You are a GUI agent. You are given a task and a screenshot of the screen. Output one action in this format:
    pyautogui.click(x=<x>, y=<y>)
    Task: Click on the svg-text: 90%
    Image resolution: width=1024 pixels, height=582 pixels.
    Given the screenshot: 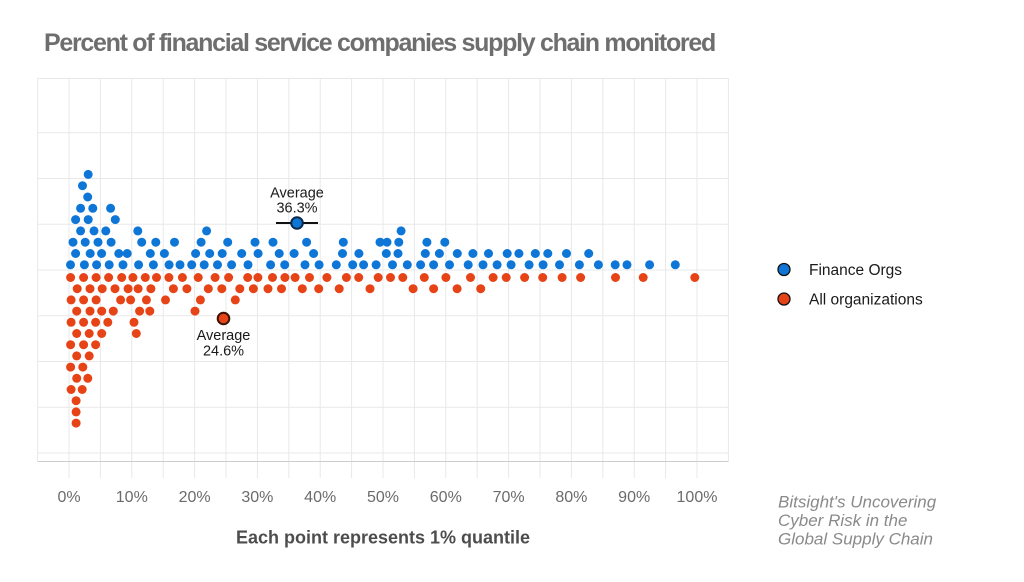 What is the action you would take?
    pyautogui.click(x=634, y=497)
    